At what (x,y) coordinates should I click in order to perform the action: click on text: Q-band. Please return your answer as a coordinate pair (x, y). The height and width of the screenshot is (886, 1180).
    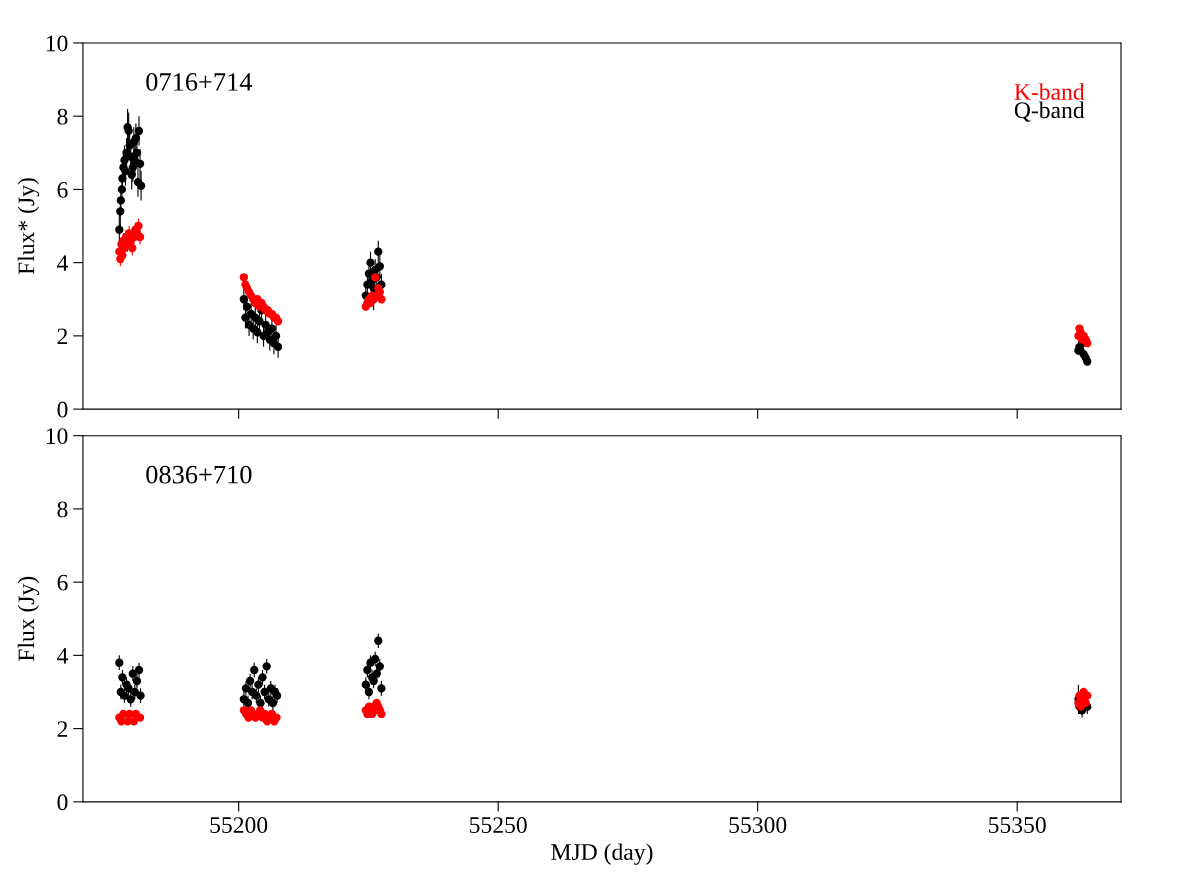
    Looking at the image, I should click on (1049, 111).